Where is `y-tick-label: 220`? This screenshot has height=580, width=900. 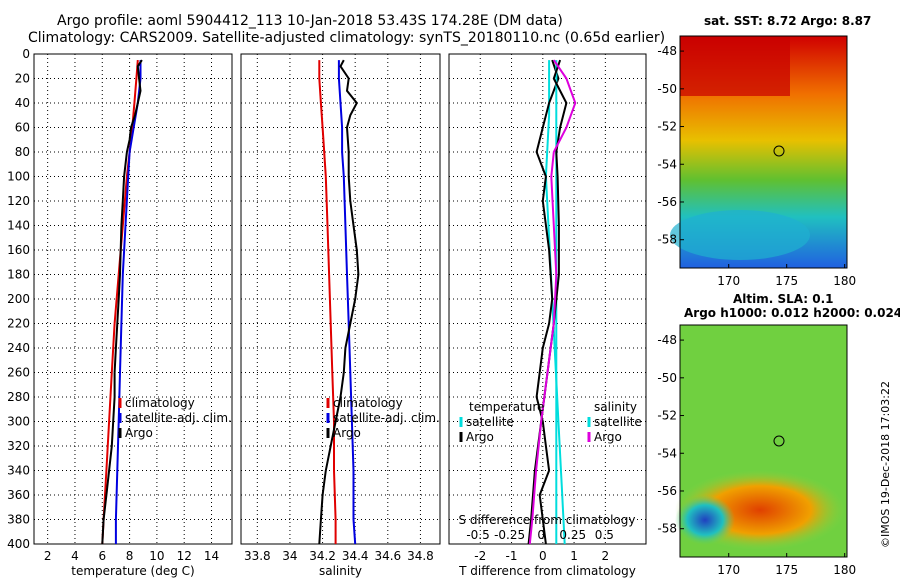
y-tick-label: 220 is located at coordinates (18, 324).